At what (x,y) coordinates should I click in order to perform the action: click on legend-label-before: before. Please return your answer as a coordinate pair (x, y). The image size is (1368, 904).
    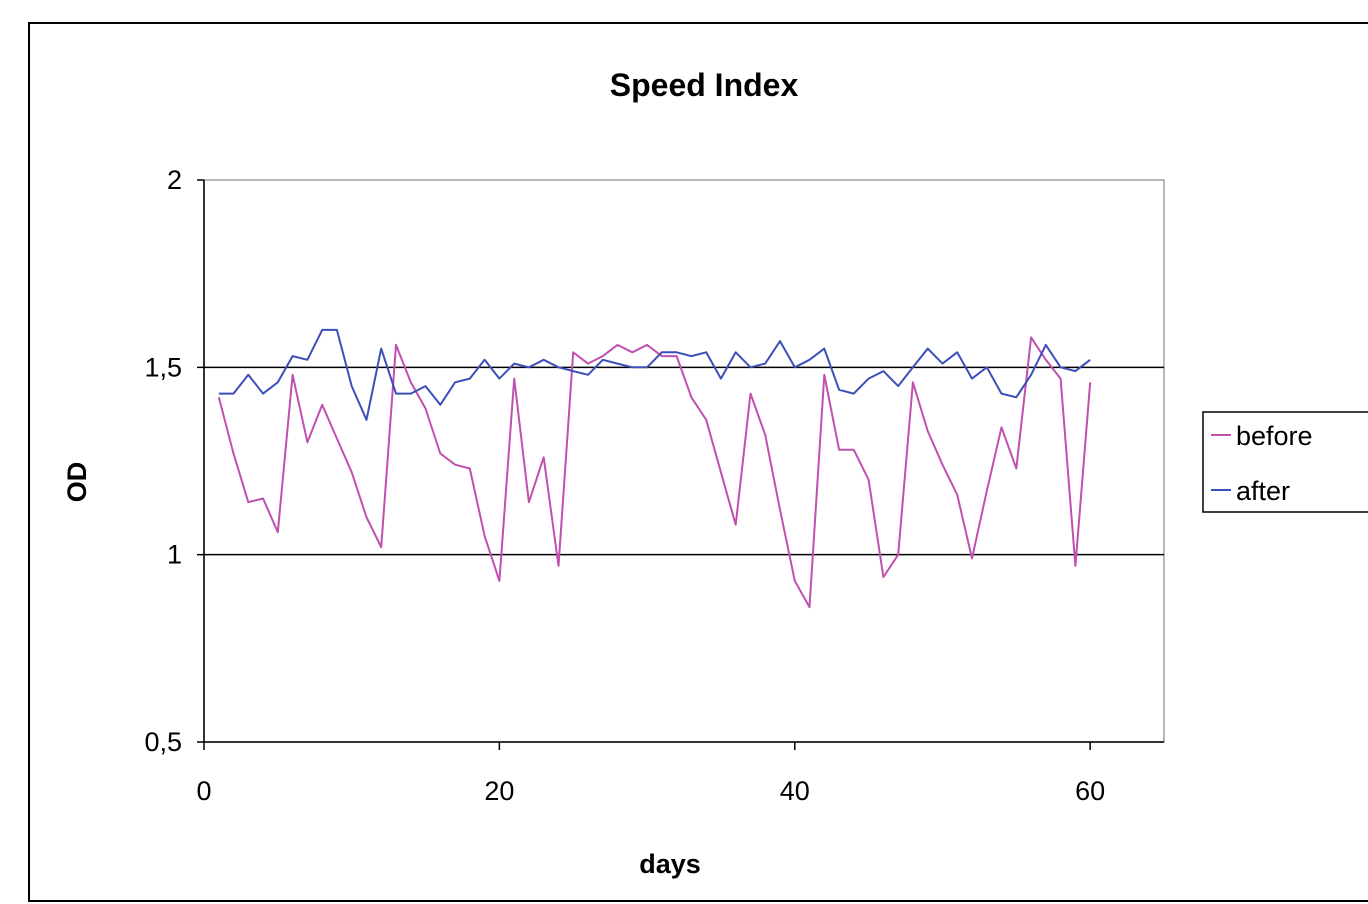
    Looking at the image, I should click on (1274, 436).